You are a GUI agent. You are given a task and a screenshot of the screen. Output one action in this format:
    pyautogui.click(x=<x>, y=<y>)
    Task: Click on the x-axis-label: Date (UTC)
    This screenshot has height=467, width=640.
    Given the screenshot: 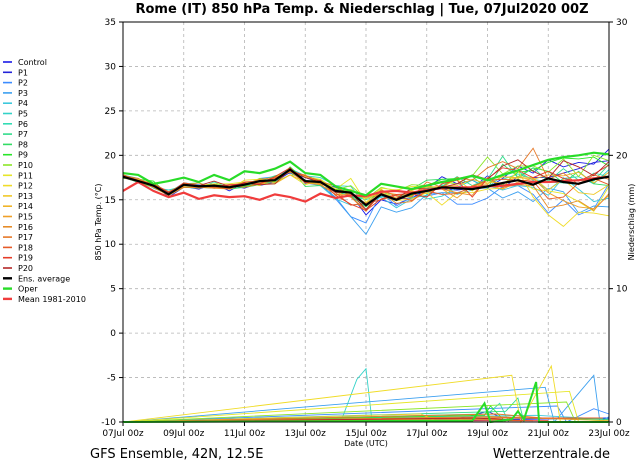 What is the action you would take?
    pyautogui.click(x=366, y=443)
    